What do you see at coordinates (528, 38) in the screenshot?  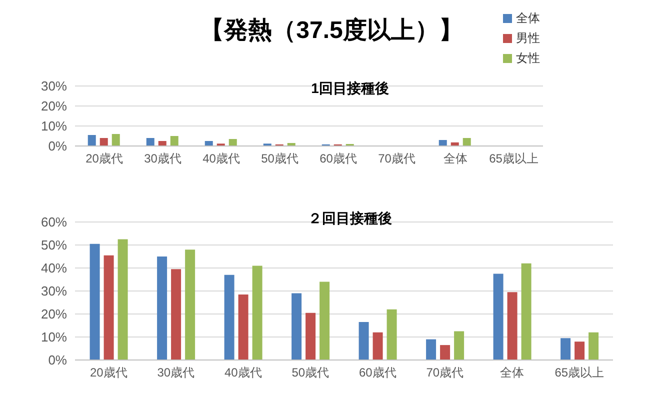 I see `legend-label: 男性` at bounding box center [528, 38].